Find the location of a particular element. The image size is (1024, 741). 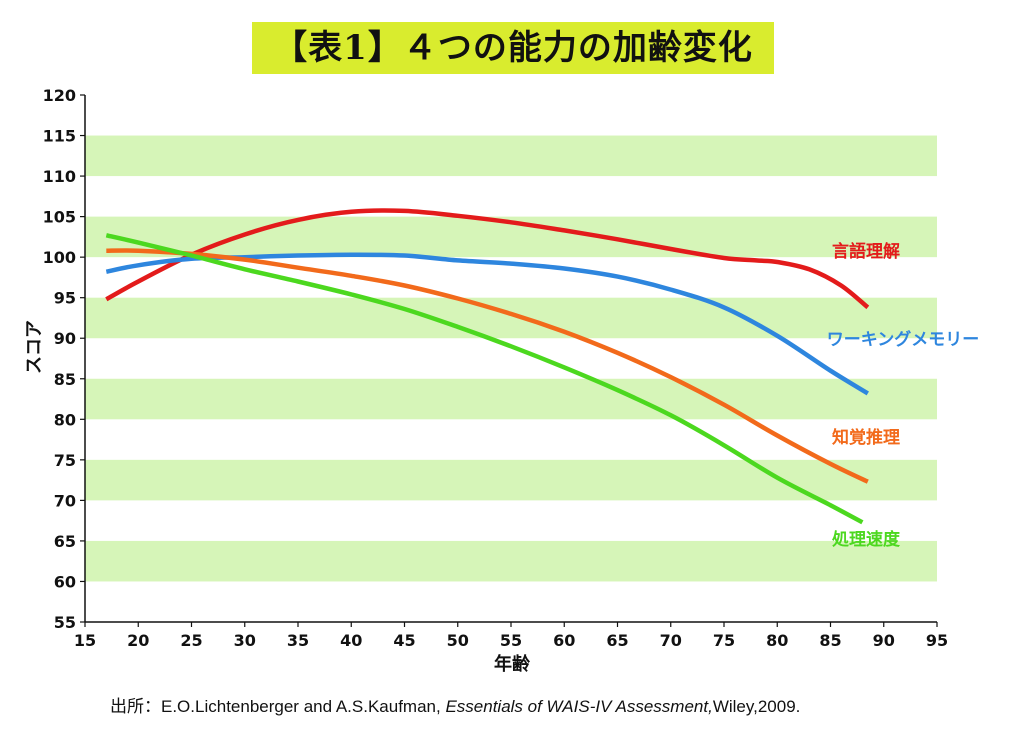

y-tick-label: 115 is located at coordinates (59, 136).